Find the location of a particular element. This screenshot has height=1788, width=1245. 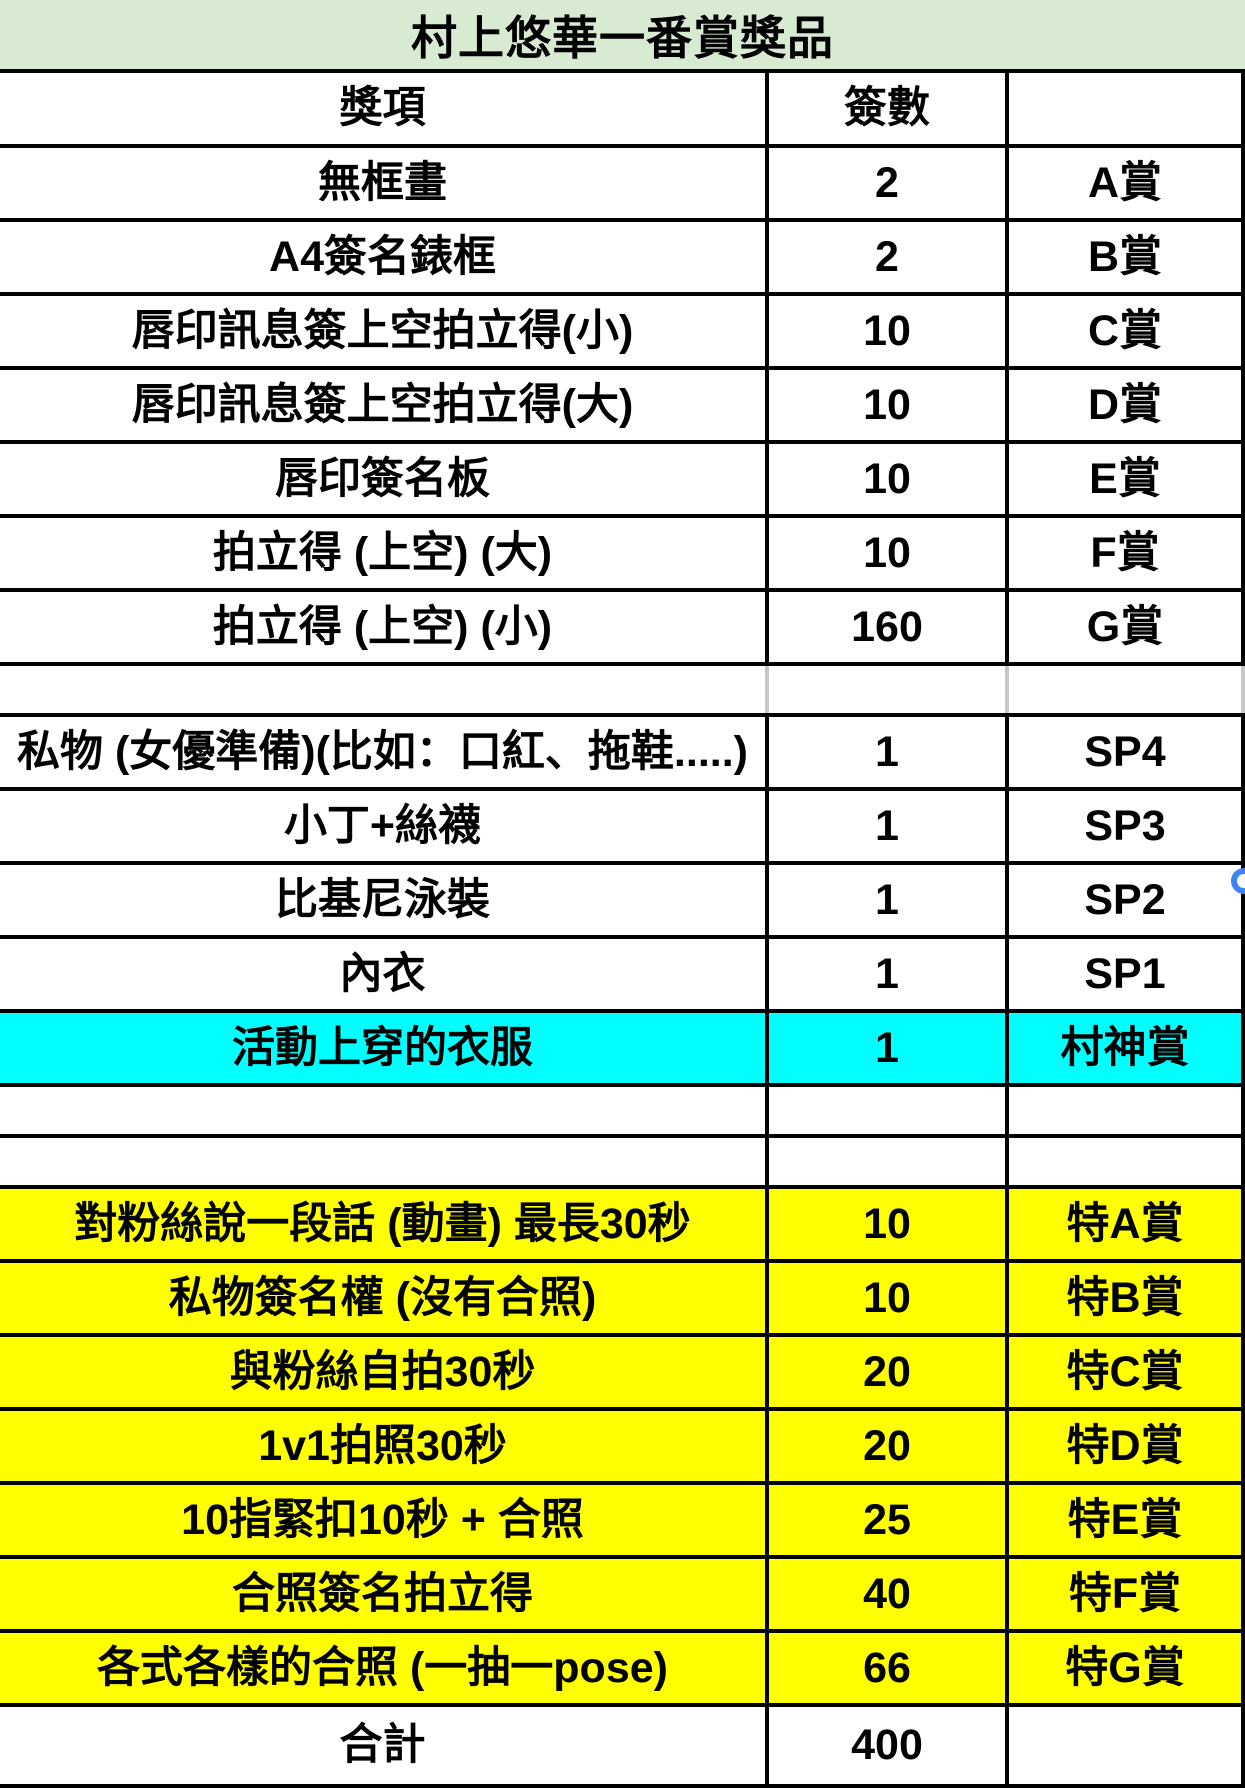

table-row: 唇印訊息簽上空拍立得(大) 10 D賞 is located at coordinates (622, 407).